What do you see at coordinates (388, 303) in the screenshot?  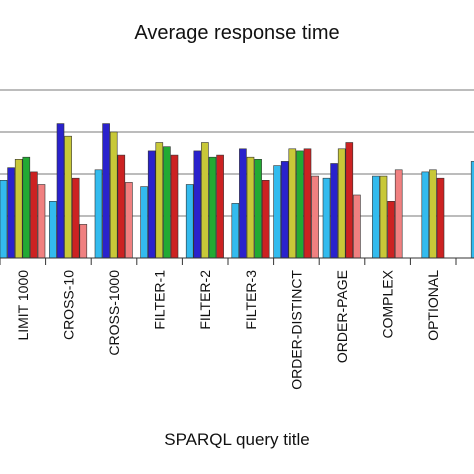 I see `x-tick-label: COMPLEX` at bounding box center [388, 303].